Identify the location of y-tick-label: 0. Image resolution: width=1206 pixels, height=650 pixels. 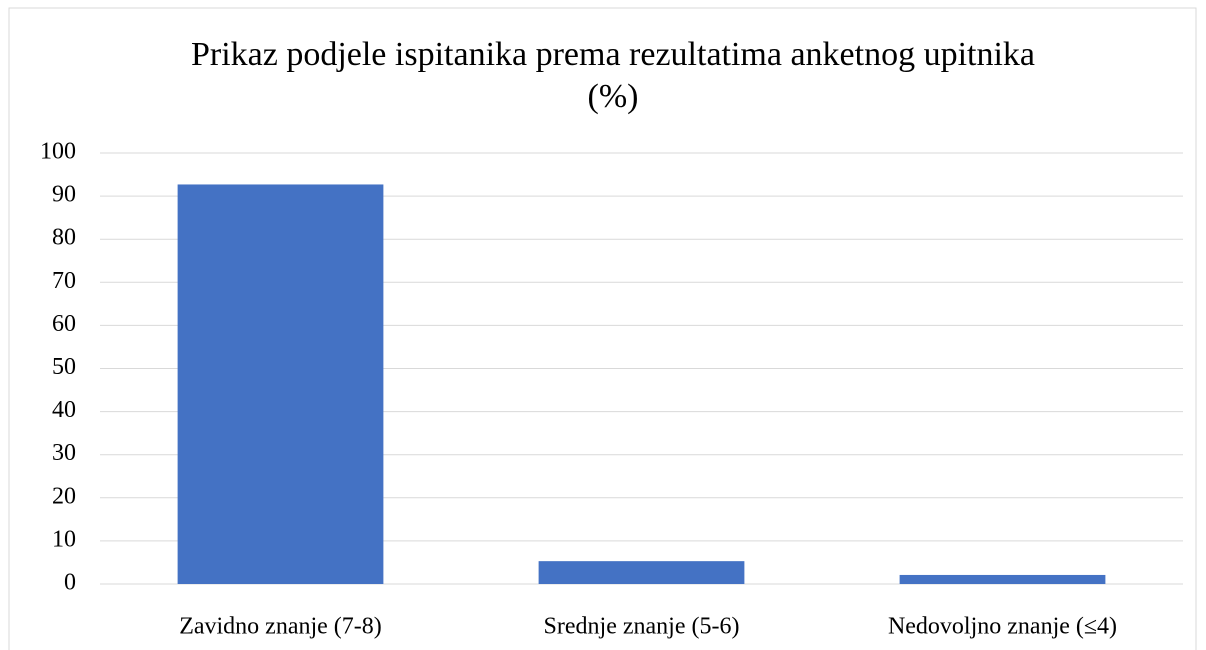
(70, 583).